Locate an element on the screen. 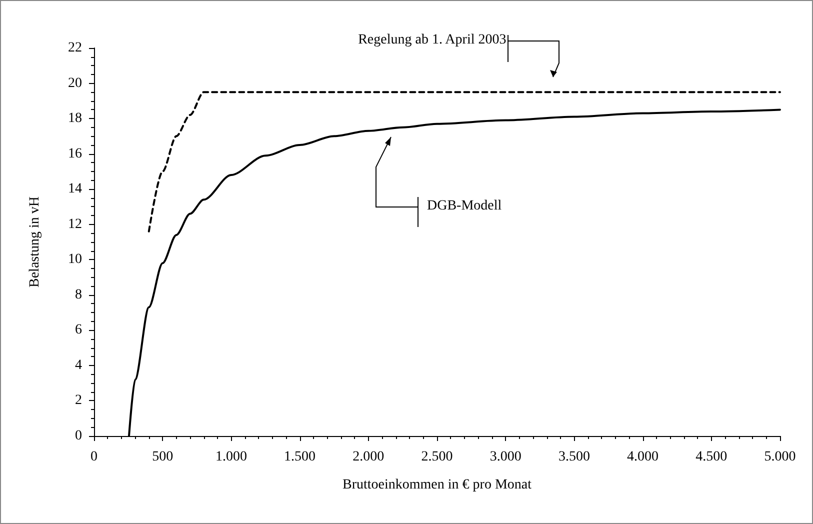 This screenshot has width=813, height=524. x-tick-label: 1.500 is located at coordinates (300, 457).